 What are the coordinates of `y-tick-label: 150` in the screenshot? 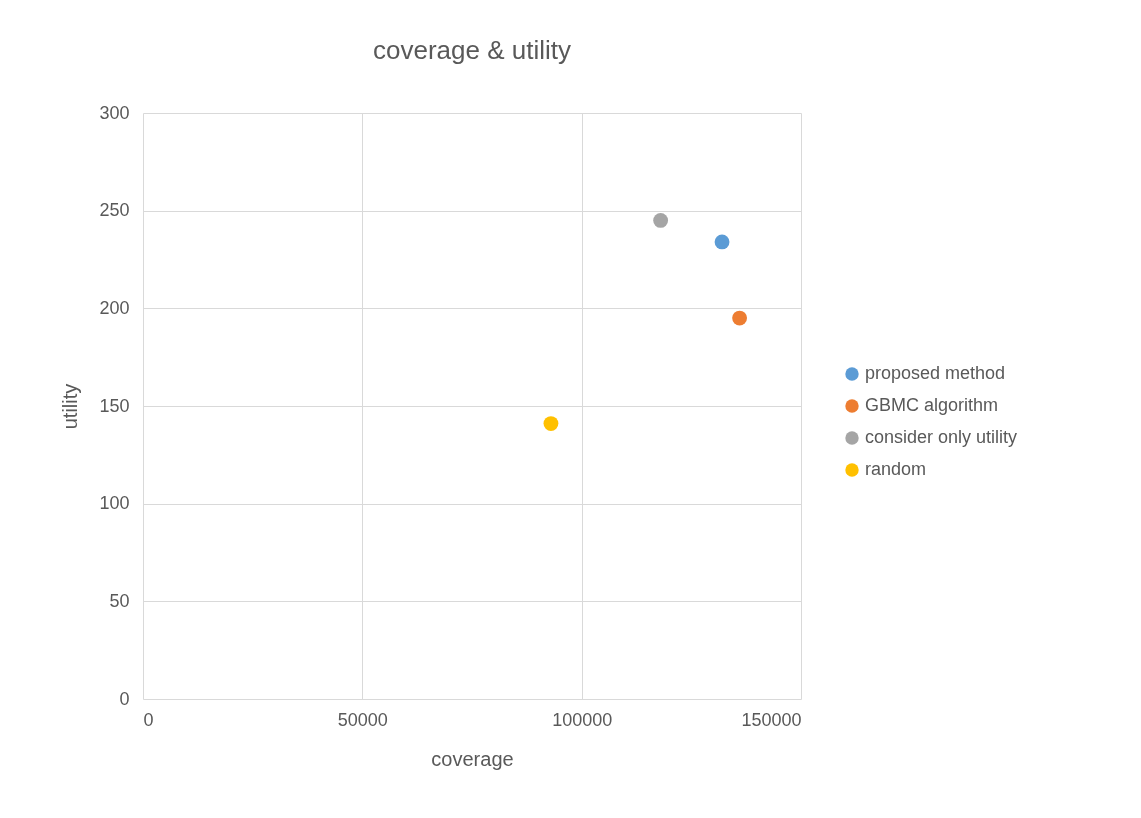 It's located at (114, 405).